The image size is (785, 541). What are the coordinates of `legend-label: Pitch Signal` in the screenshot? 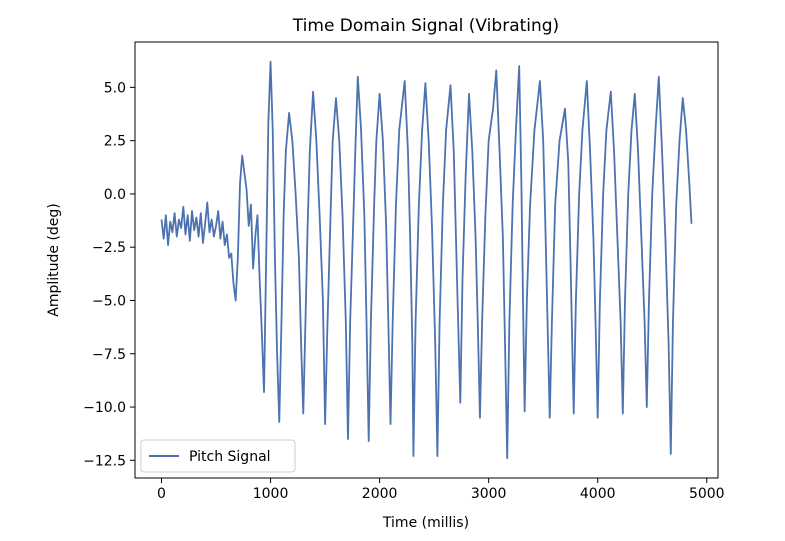 It's located at (230, 457).